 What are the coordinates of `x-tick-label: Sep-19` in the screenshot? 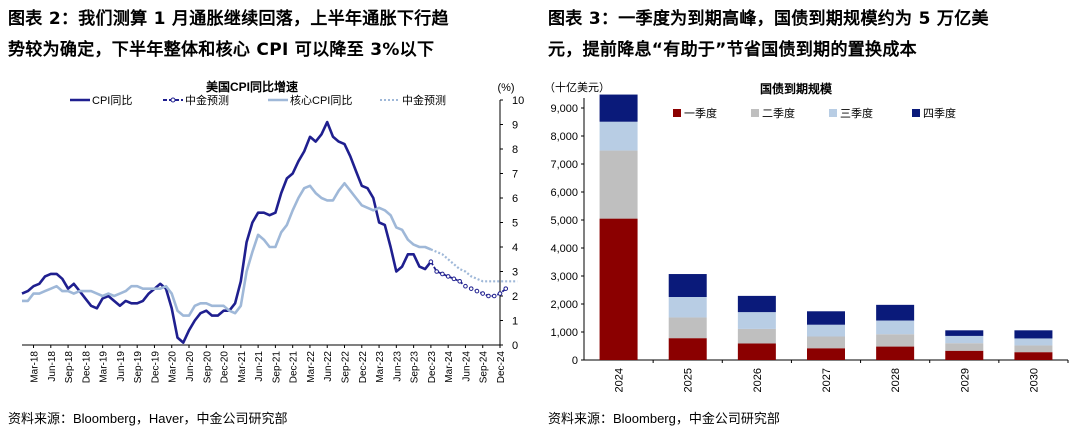 It's located at (138, 367).